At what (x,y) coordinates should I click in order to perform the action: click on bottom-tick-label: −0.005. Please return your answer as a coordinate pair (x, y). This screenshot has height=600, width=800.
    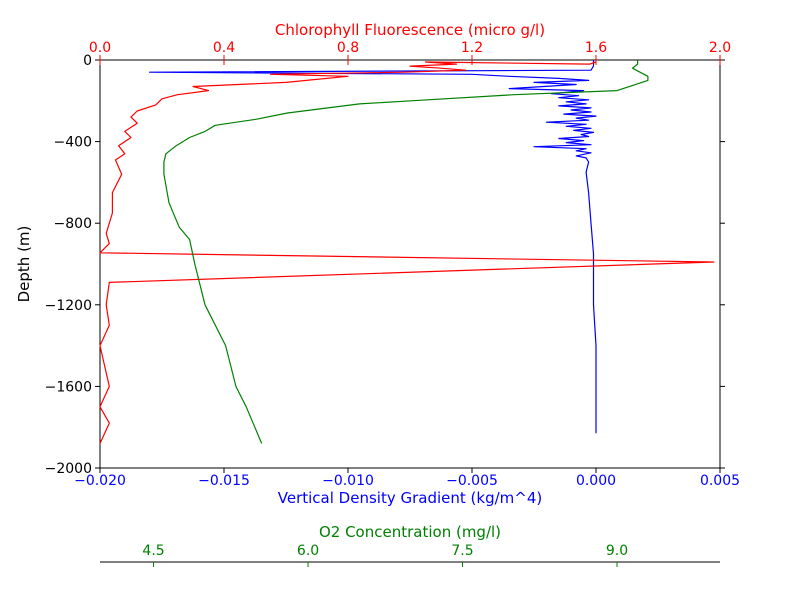
    Looking at the image, I should click on (472, 481).